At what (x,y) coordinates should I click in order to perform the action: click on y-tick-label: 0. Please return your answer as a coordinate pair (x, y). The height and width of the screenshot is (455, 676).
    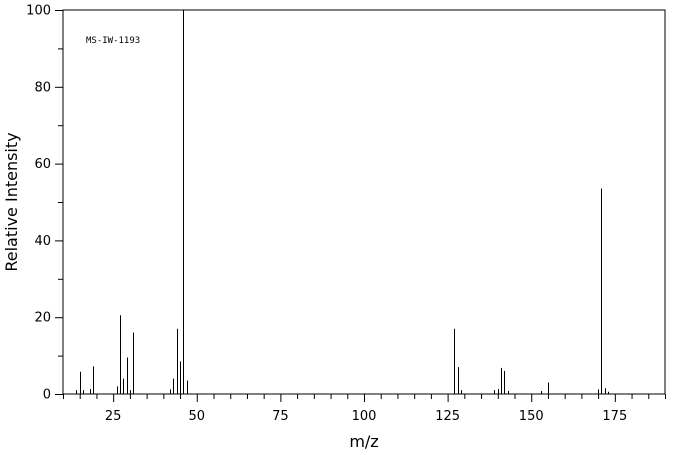
    Looking at the image, I should click on (47, 395).